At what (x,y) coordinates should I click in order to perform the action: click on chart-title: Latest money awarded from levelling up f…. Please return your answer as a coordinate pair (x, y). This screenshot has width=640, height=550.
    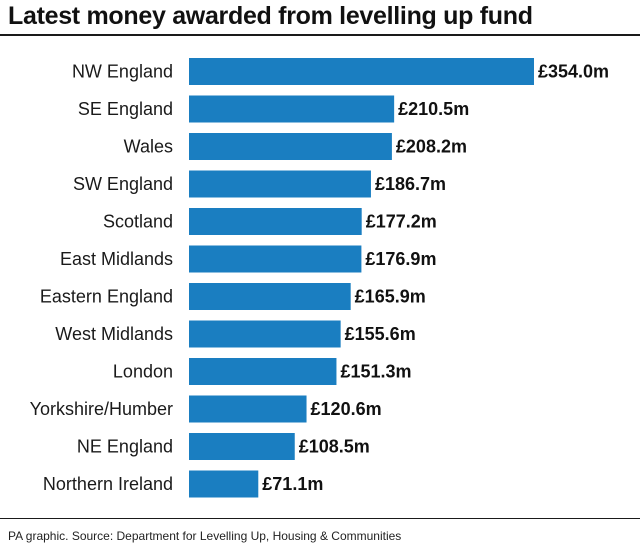
    Looking at the image, I should click on (270, 16).